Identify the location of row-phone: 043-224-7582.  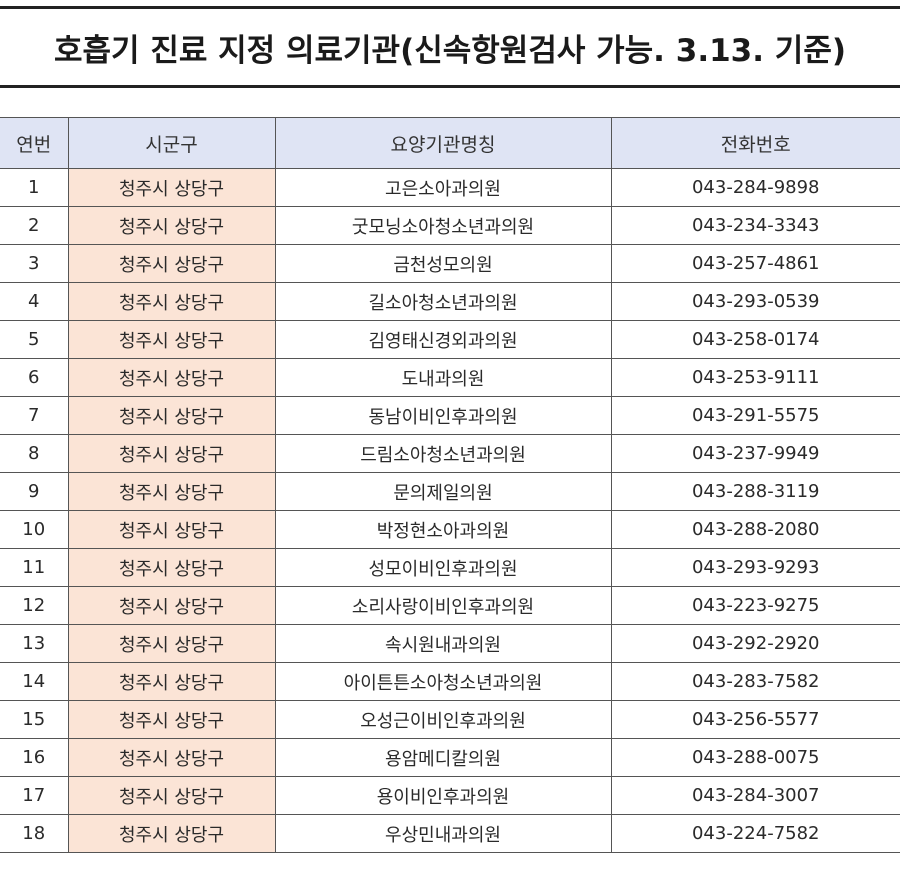
(755, 833).